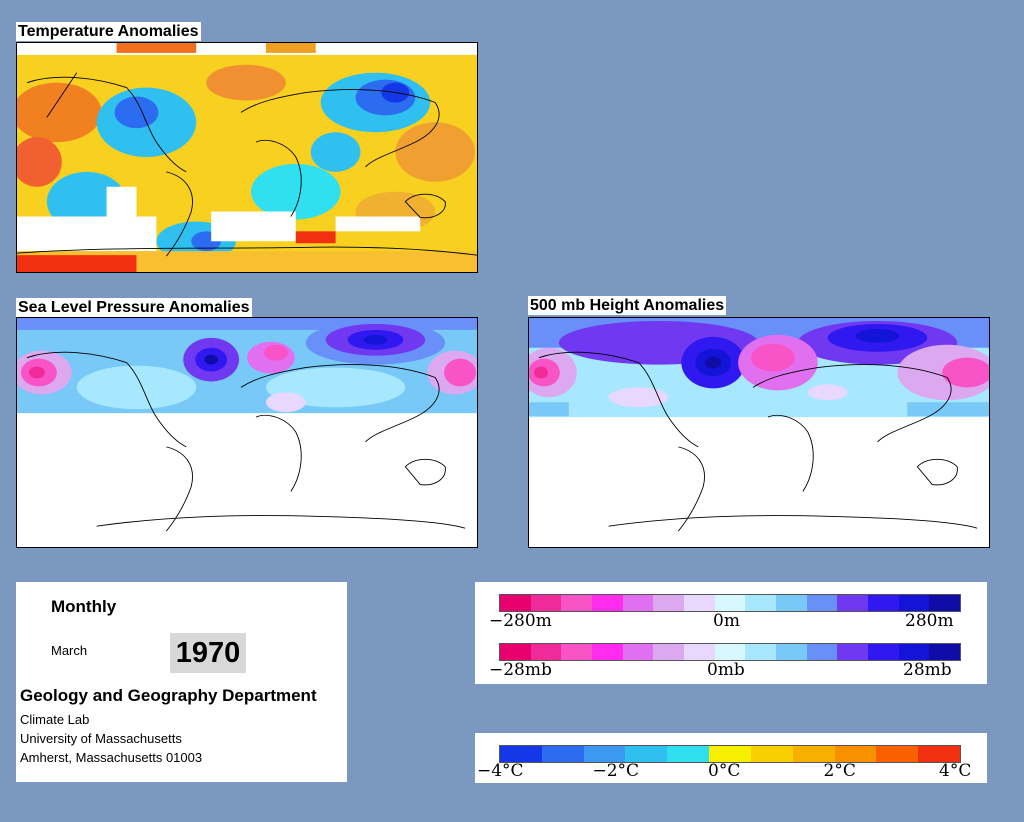  What do you see at coordinates (520, 621) in the screenshot?
I see `height-min-label: −280m` at bounding box center [520, 621].